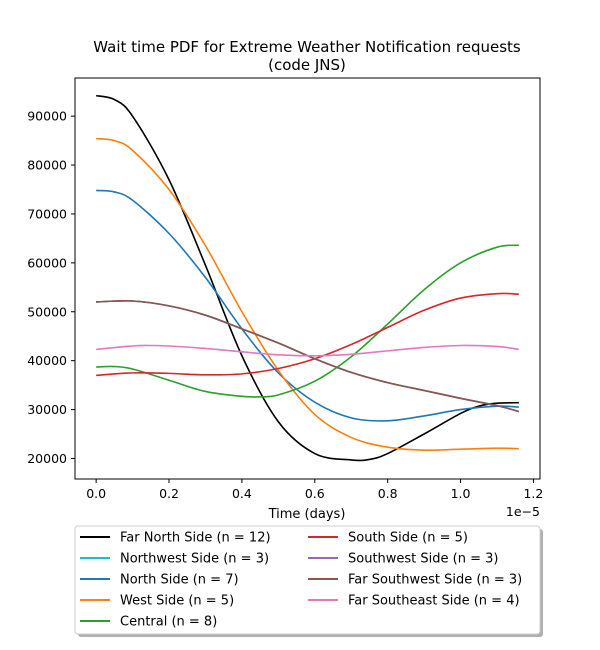 The height and width of the screenshot is (650, 600). I want to click on x-axis: 0.0 0.2 0.4 0.6 0.8 1.0 1.2, so click(314, 490).